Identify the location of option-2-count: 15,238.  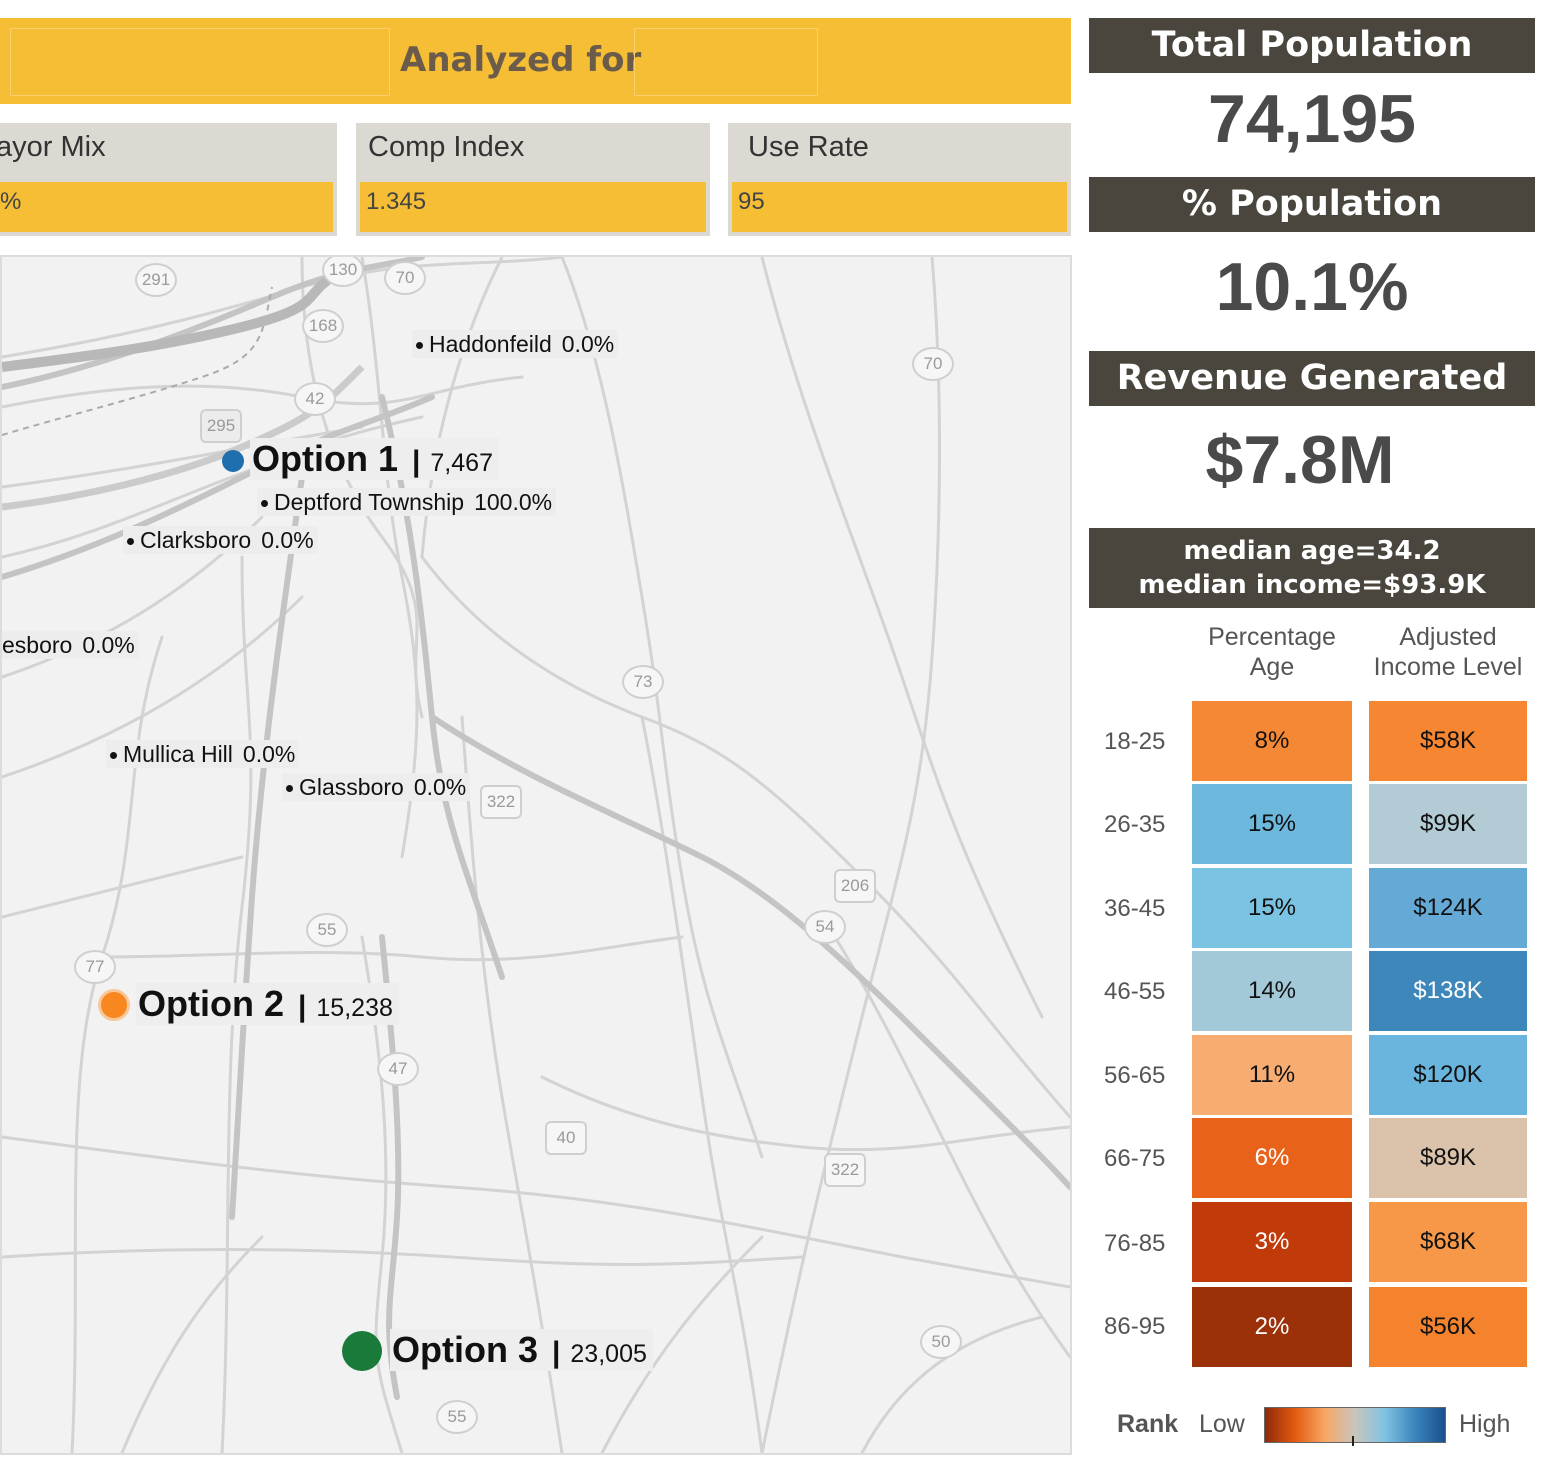
(354, 1008).